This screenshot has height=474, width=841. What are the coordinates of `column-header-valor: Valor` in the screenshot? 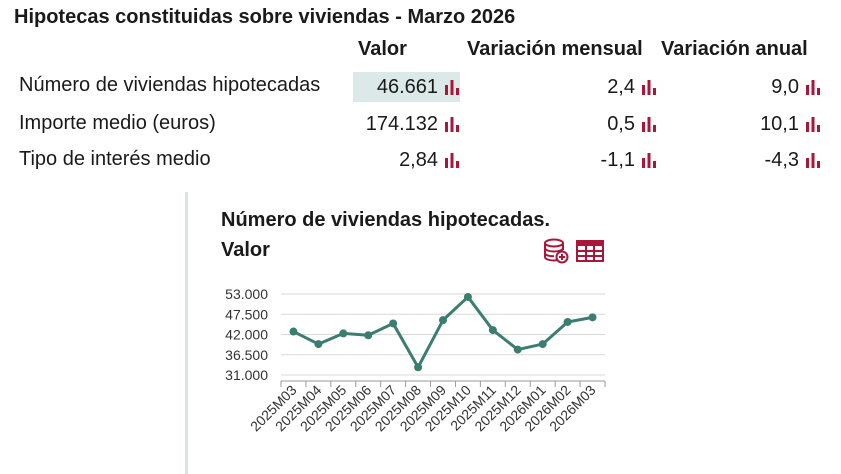 It's located at (382, 49).